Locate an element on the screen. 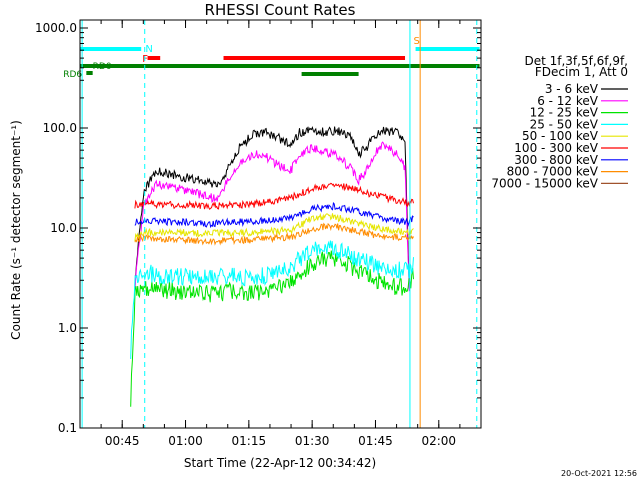 The image size is (640, 480). status-bar-label: S is located at coordinates (416, 41).